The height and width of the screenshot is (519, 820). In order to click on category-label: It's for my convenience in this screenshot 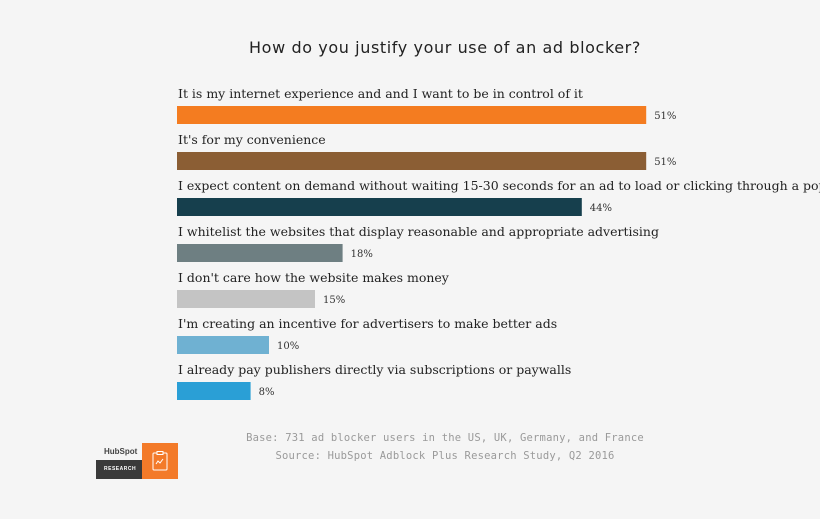, I will do `click(252, 139)`.